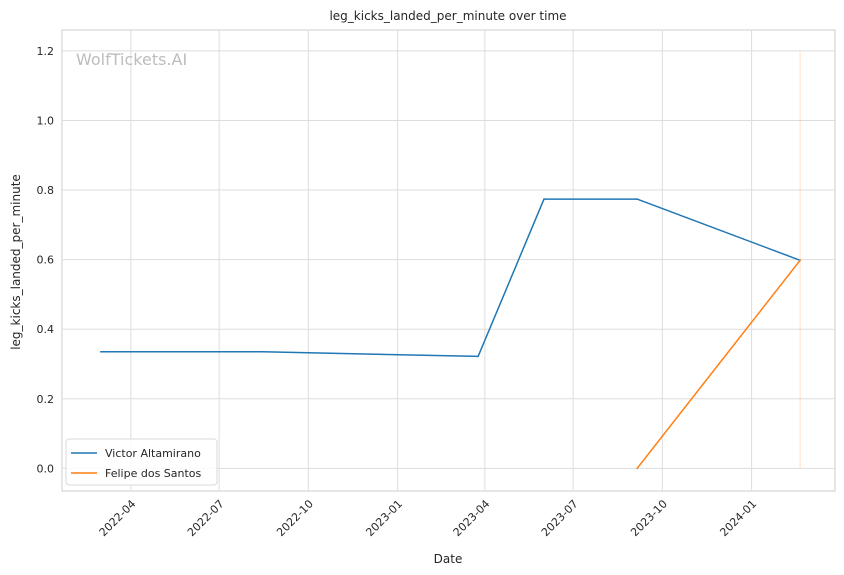 This screenshot has height=575, width=844. Describe the element at coordinates (118, 518) in the screenshot. I see `x-tick-label: 2022-04` at that location.